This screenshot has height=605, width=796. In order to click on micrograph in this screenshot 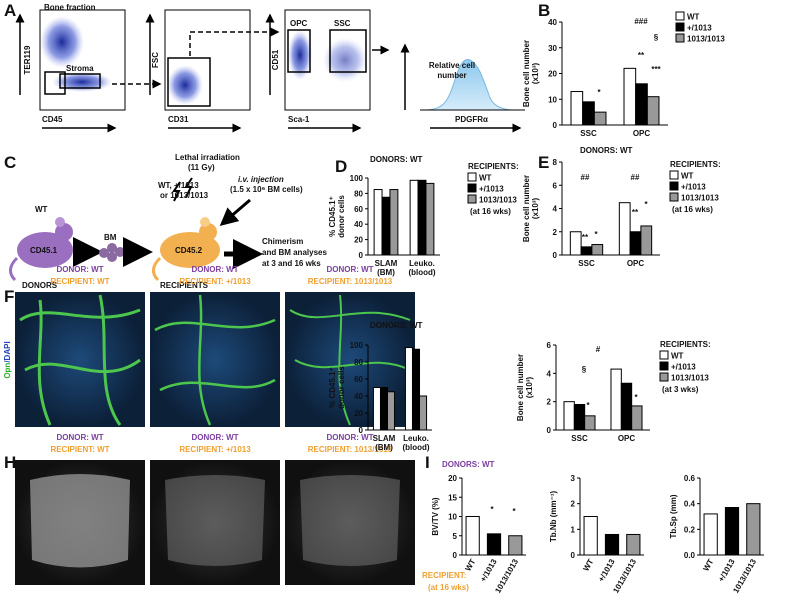, I will do `click(215, 359)`.